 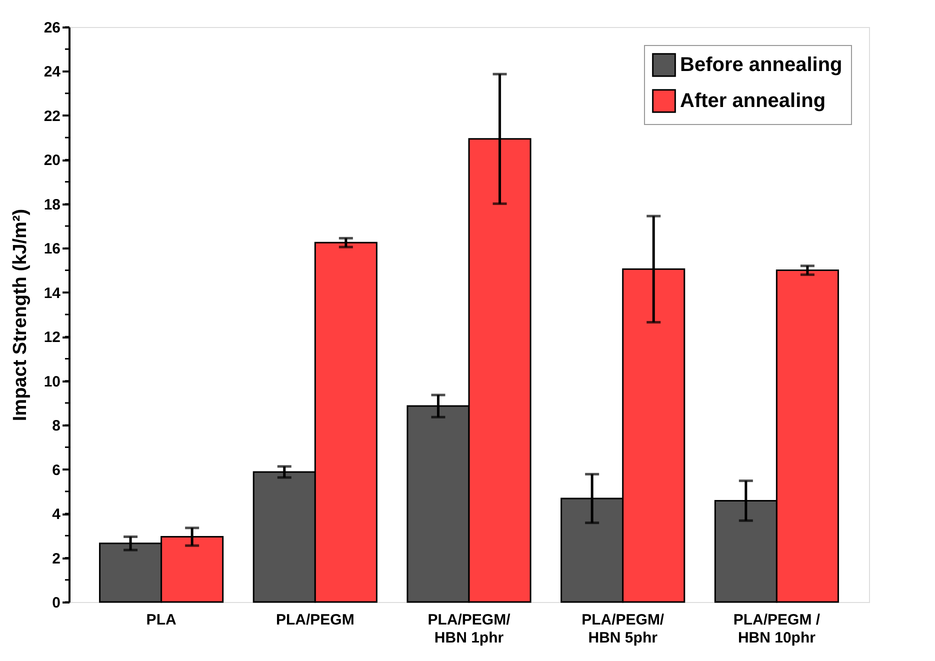 I want to click on y-tick-label: 4, so click(x=57, y=515).